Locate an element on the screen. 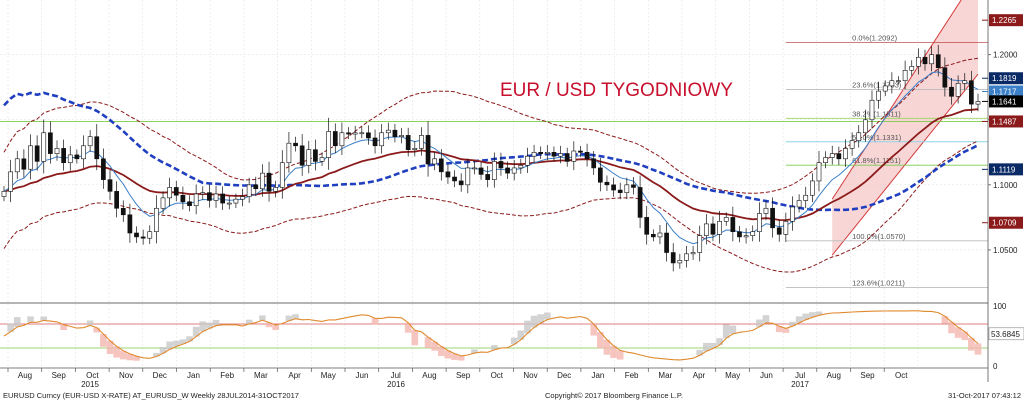 The image size is (1024, 401). year-label: 2017 is located at coordinates (800, 384).